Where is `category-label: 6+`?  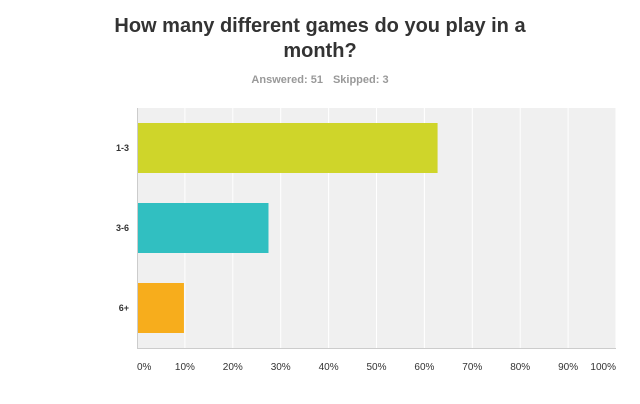 category-label: 6+ is located at coordinates (124, 308).